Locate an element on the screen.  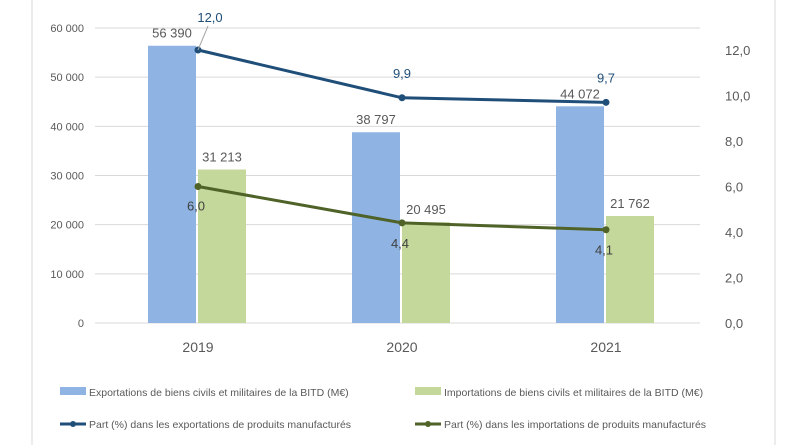
right-axis-tick: 10,0 is located at coordinates (737, 96).